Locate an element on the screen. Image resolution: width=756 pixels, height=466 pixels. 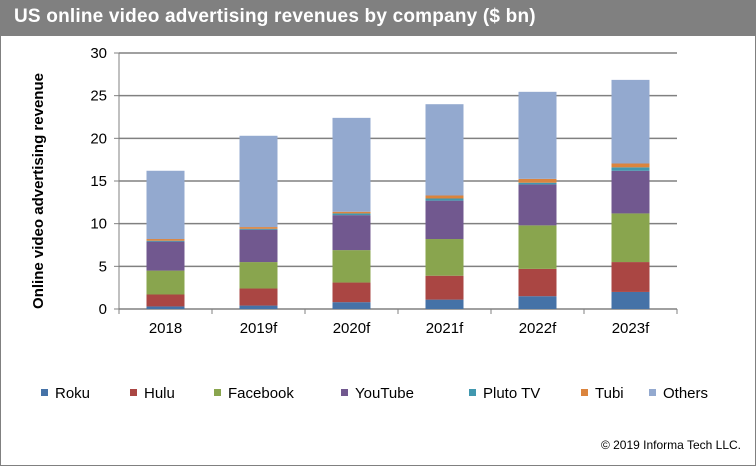
x-tick-label: 2019f is located at coordinates (259, 328).